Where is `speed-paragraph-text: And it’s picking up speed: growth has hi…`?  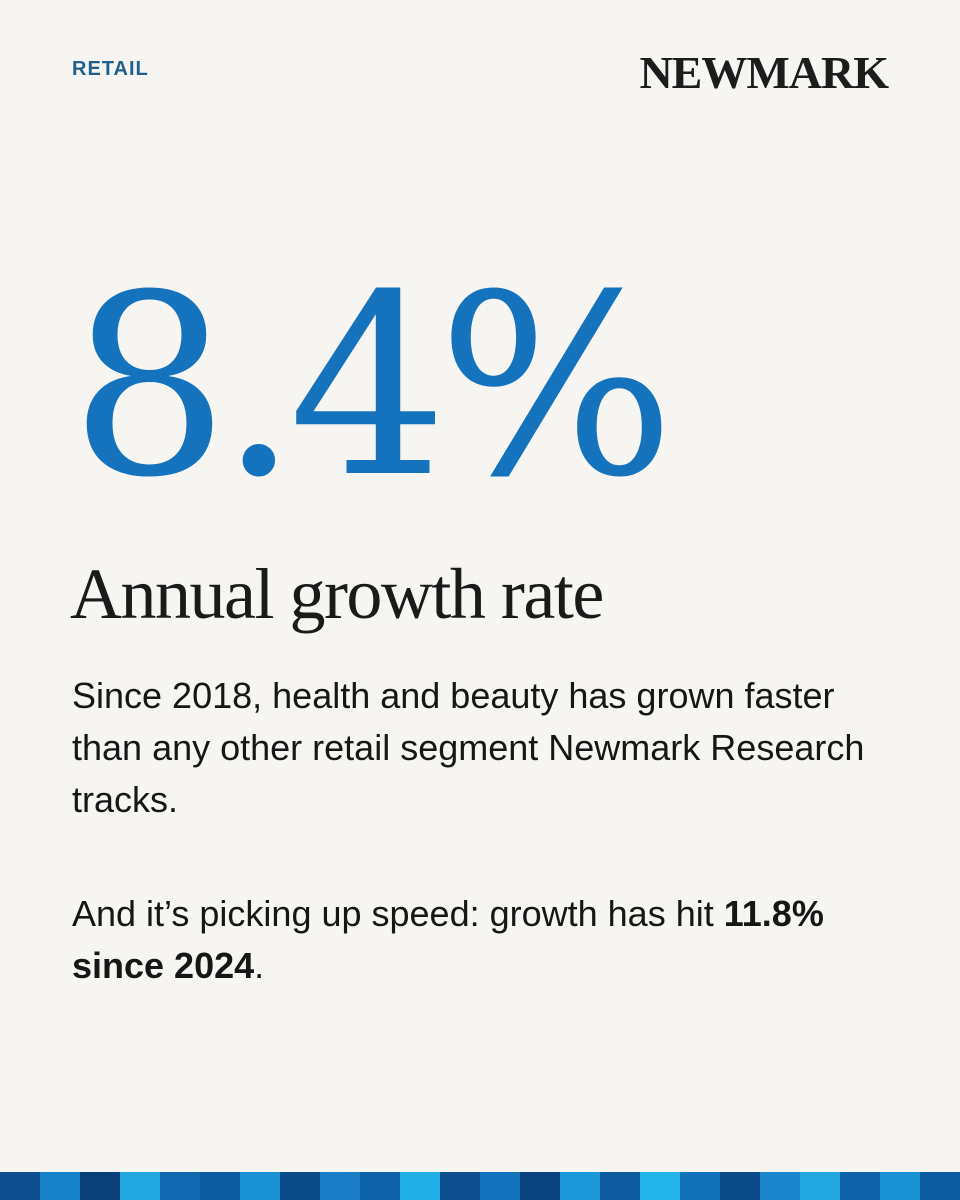 speed-paragraph-text: And it’s picking up speed: growth has hi… is located at coordinates (398, 913).